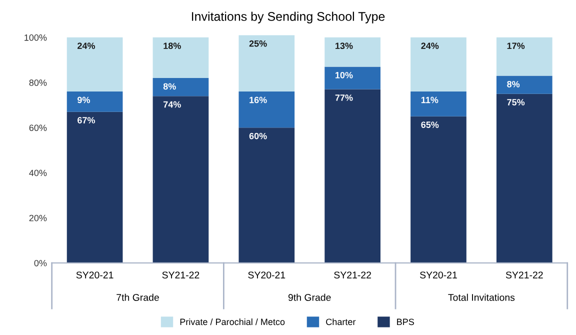  What do you see at coordinates (40, 263) in the screenshot?
I see `y-tick-label: 0%` at bounding box center [40, 263].